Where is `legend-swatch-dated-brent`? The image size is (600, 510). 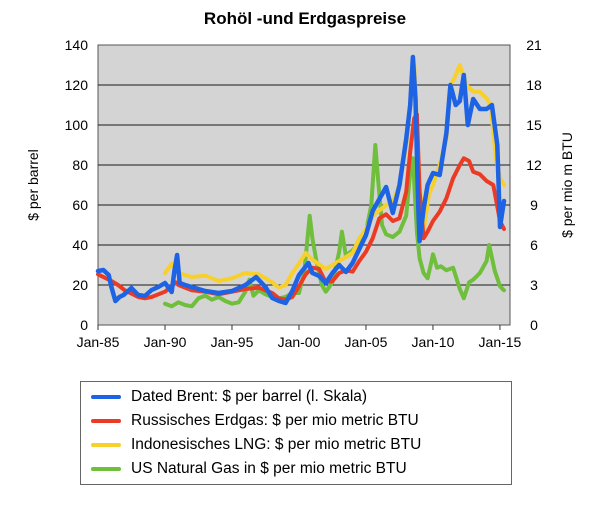 legend-swatch-dated-brent is located at coordinates (106, 397).